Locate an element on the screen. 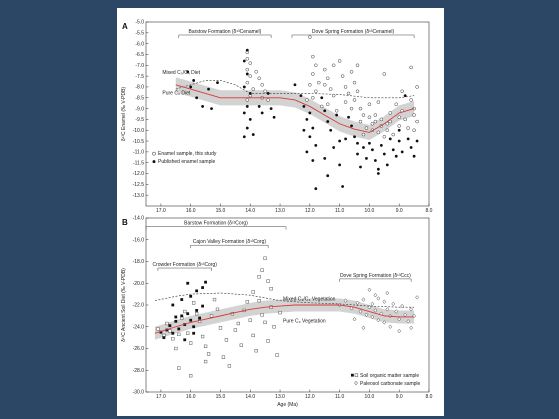 This screenshot has height=419, width=559. x-tick-label: 11.0 is located at coordinates (340, 397).